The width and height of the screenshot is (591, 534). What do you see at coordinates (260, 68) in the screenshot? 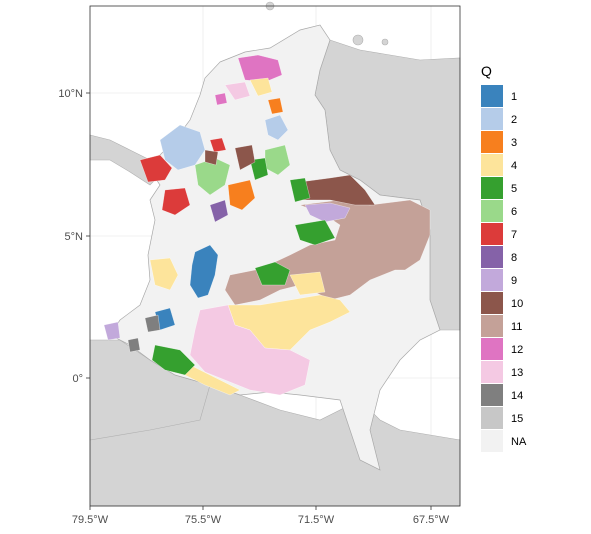
I see `region-q12` at bounding box center [260, 68].